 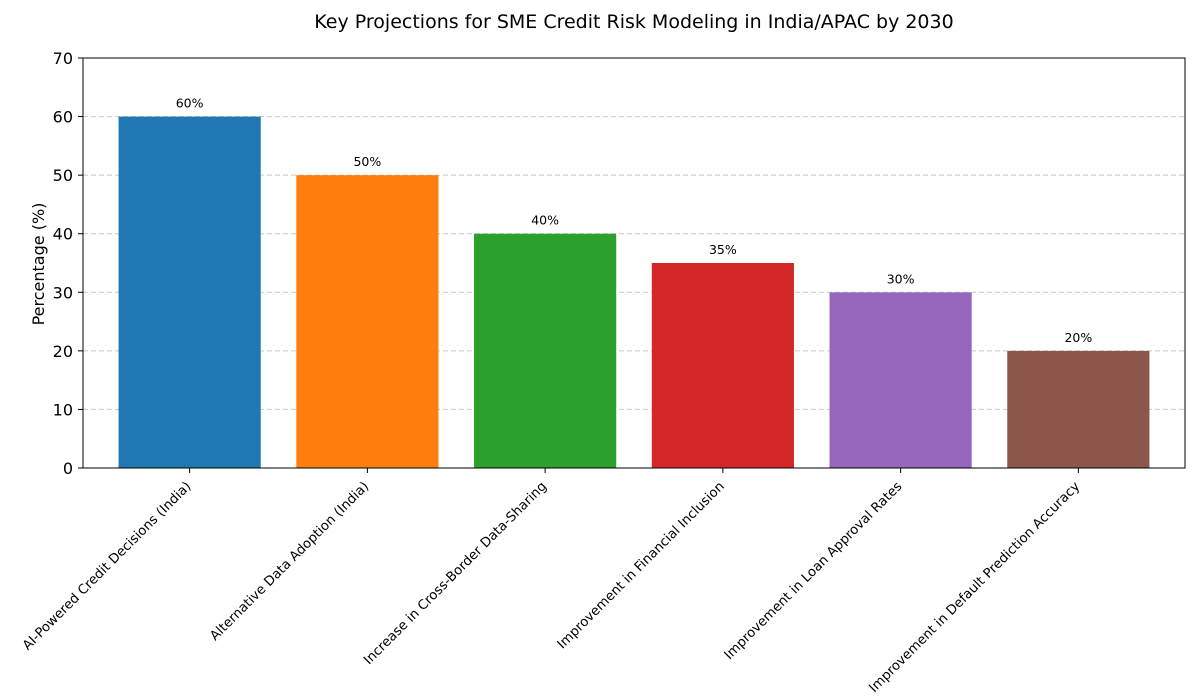 I want to click on x-tick-label: Alternative Data Adoption (India), so click(x=290, y=561).